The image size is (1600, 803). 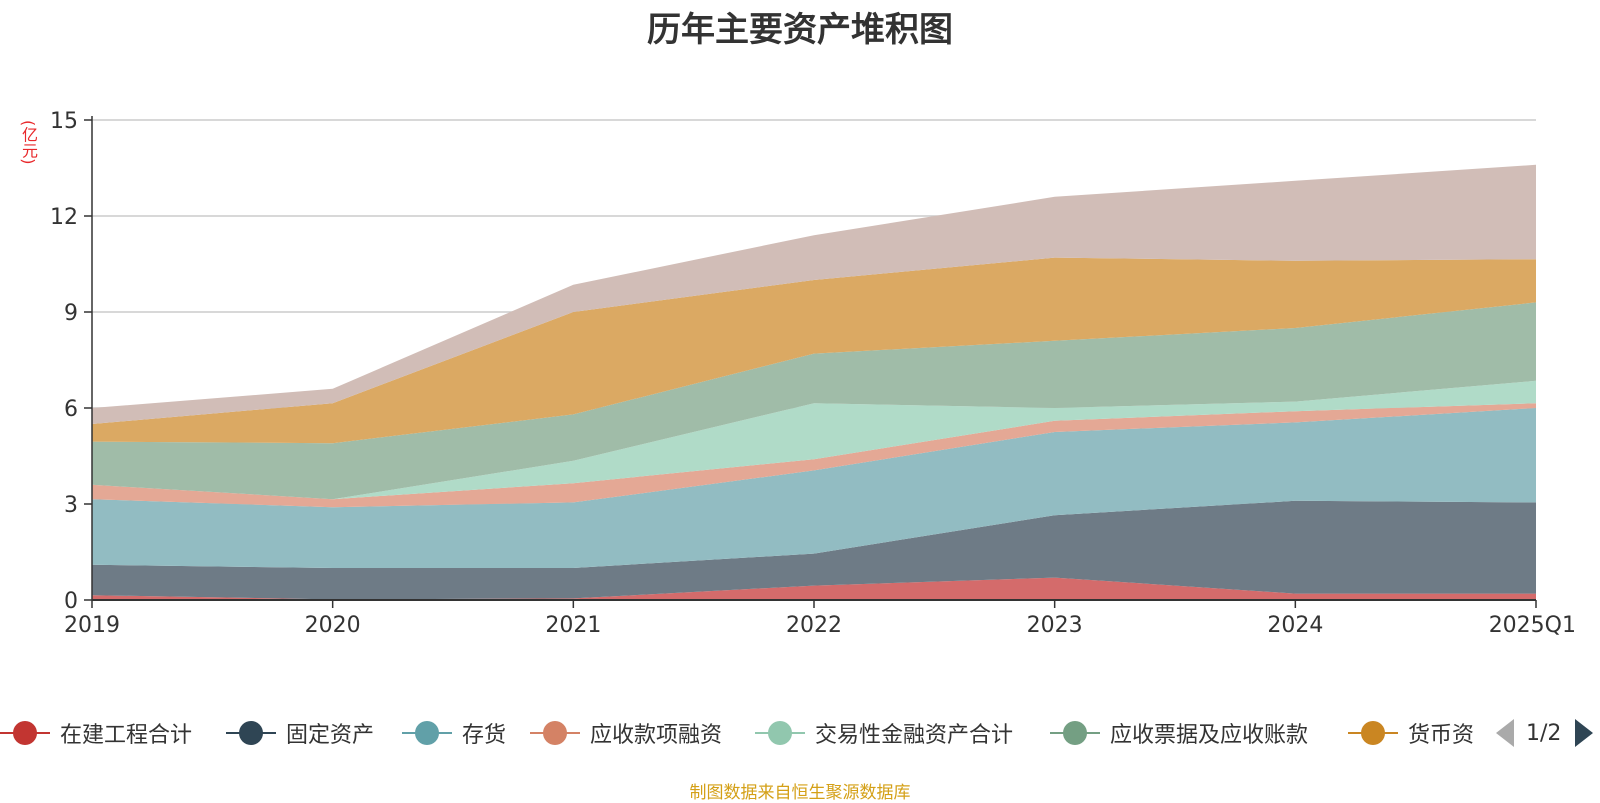 What do you see at coordinates (914, 735) in the screenshot?
I see `legend-label: 交易性金融资产合计` at bounding box center [914, 735].